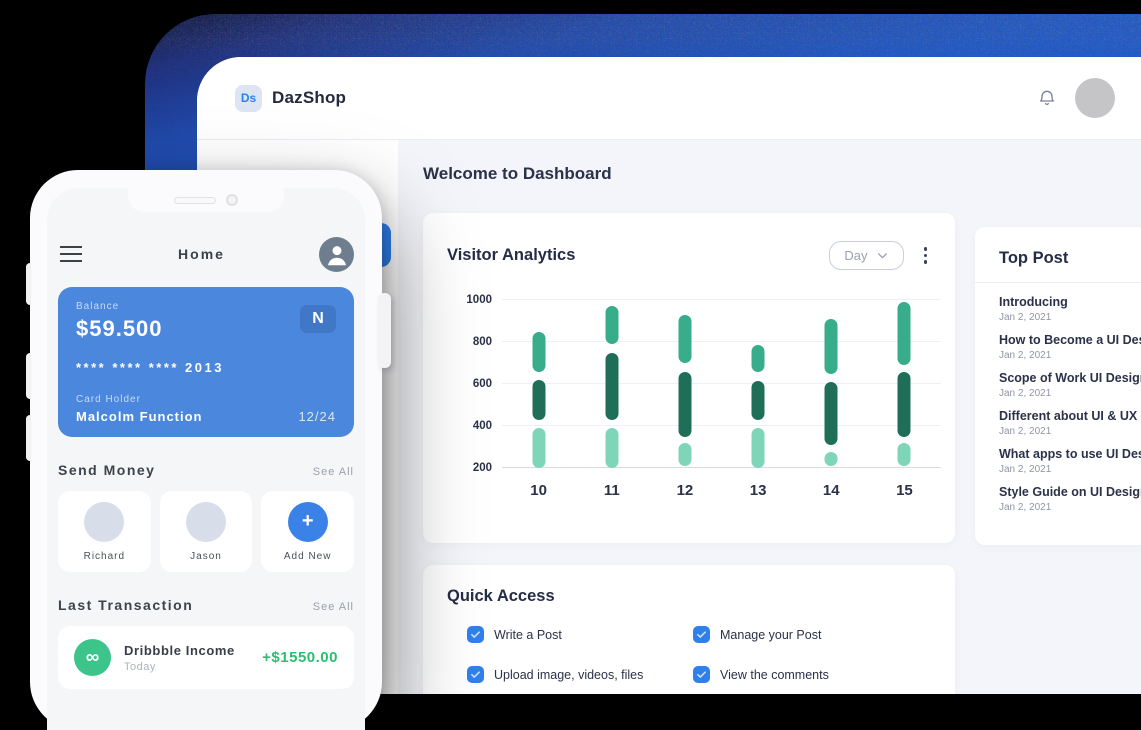  What do you see at coordinates (1070, 309) in the screenshot?
I see `top-post-item: Introducing Jan 2, 2021` at bounding box center [1070, 309].